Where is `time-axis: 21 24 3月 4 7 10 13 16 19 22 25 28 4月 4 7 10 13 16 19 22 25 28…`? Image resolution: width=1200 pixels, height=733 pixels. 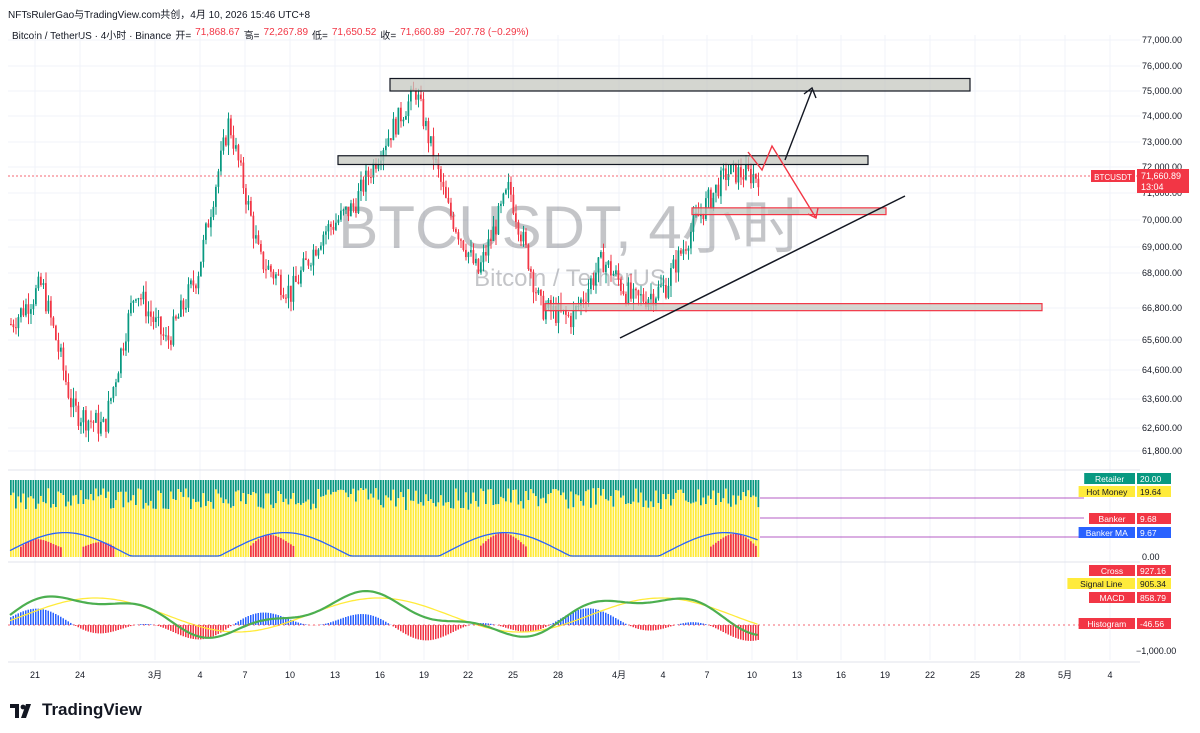
time-axis: 21 24 3月 4 7 10 13 16 19 22 25 28 4月 4 7 10 13 16 19 22 25 28… is located at coordinates (571, 675).